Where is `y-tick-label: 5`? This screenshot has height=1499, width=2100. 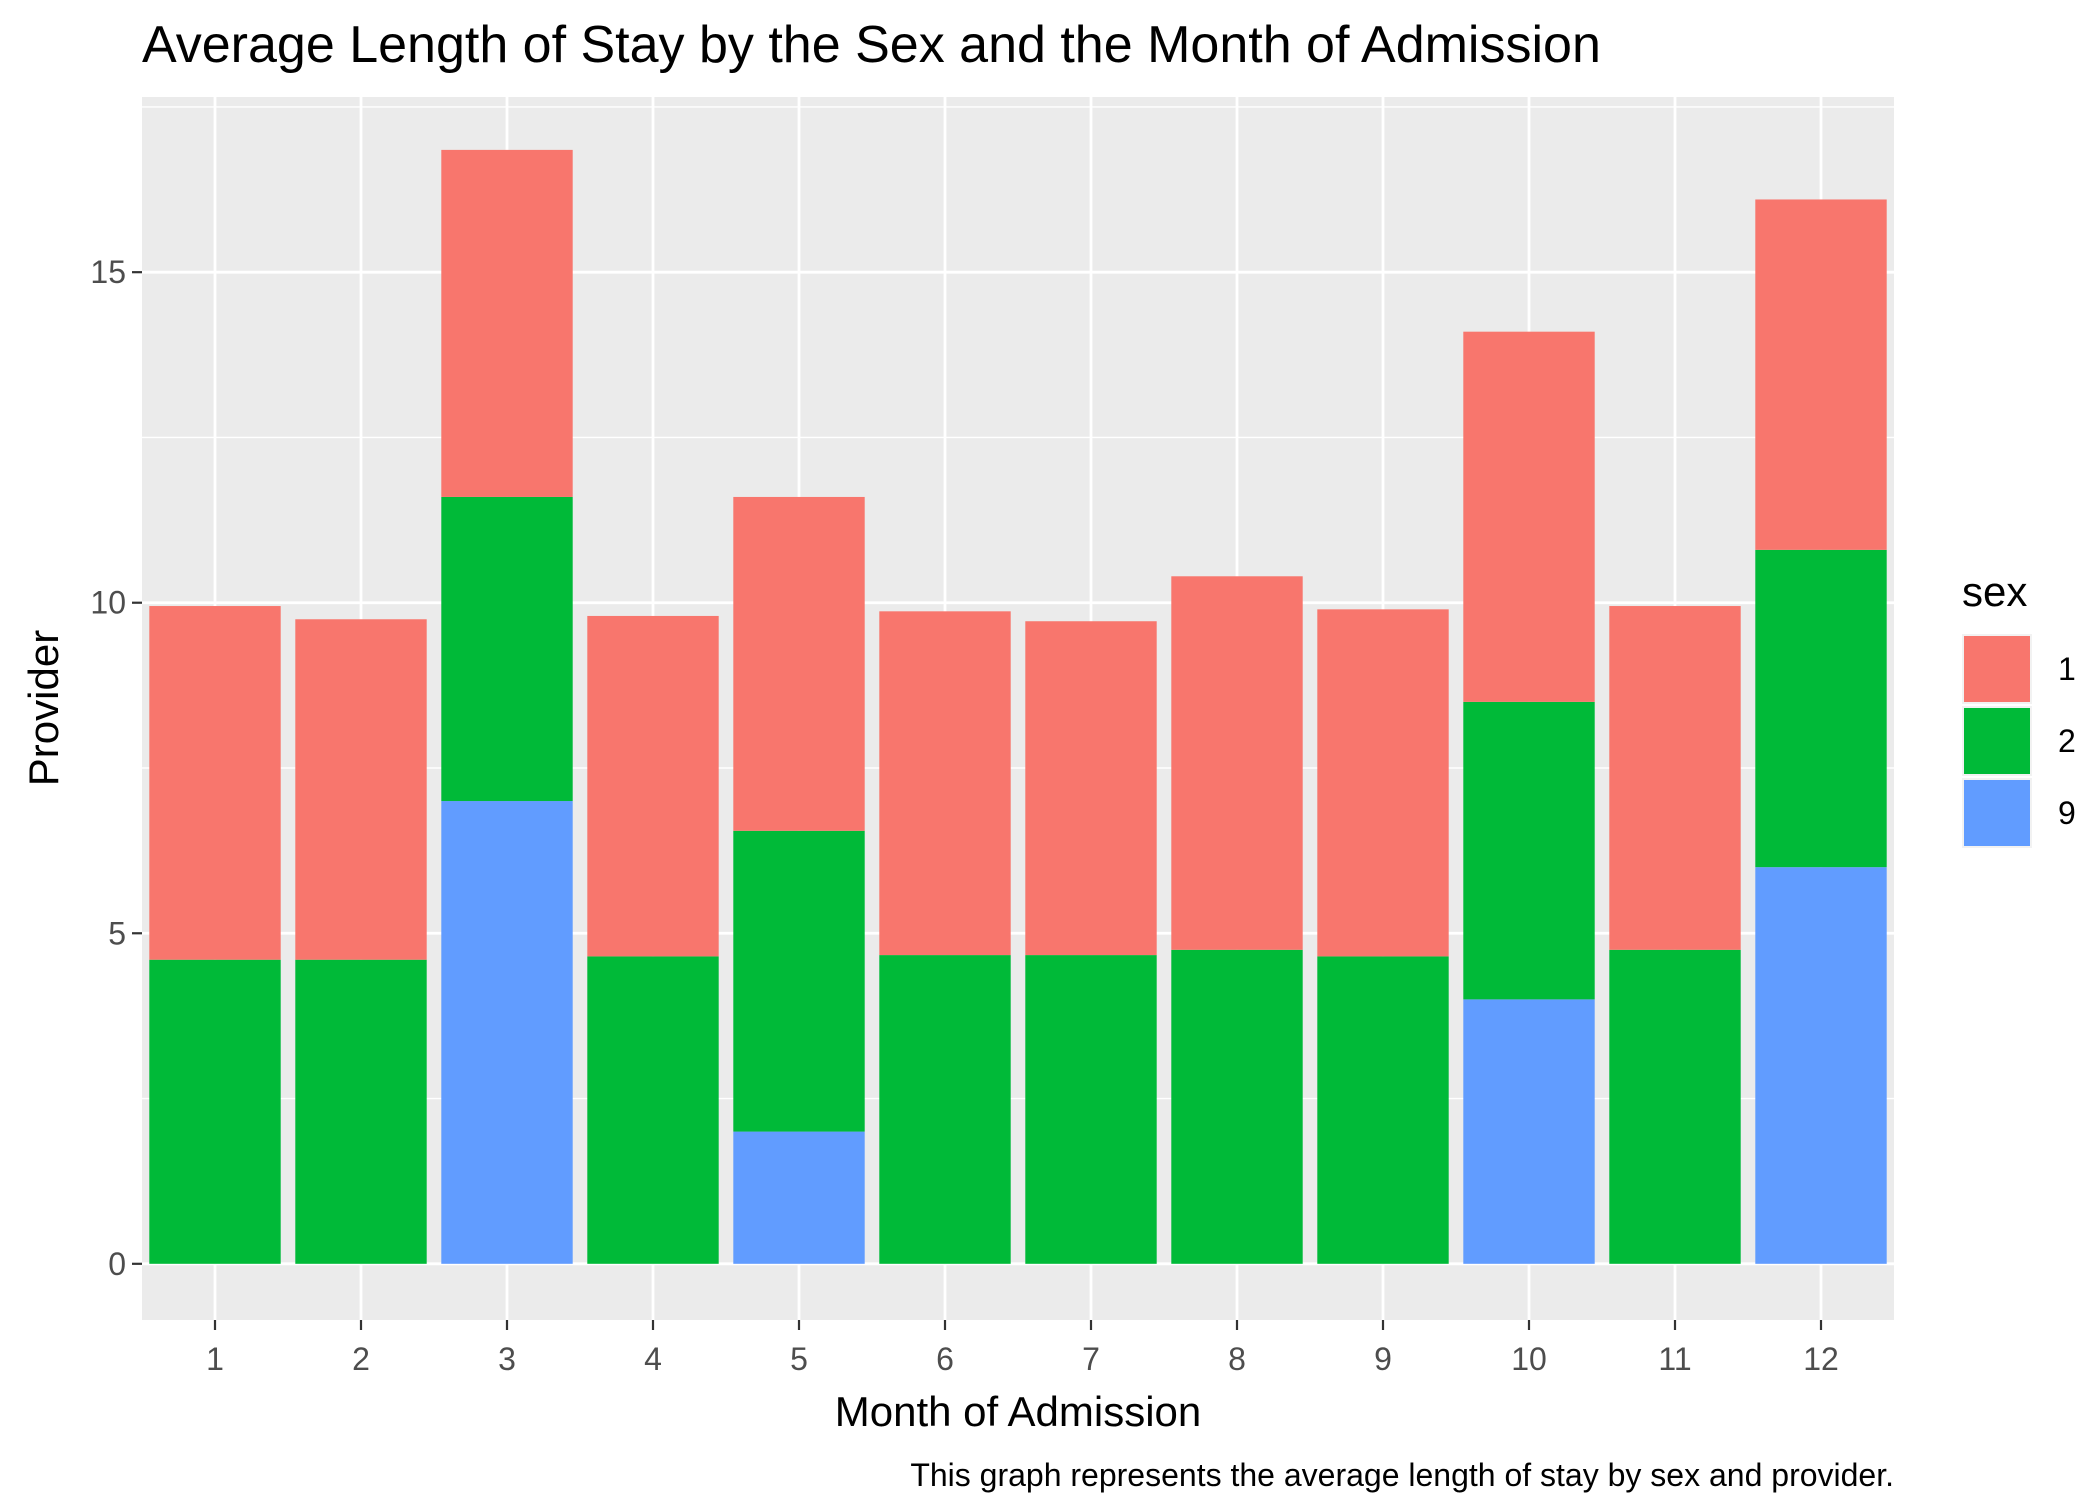
y-tick-label: 5 is located at coordinates (117, 933).